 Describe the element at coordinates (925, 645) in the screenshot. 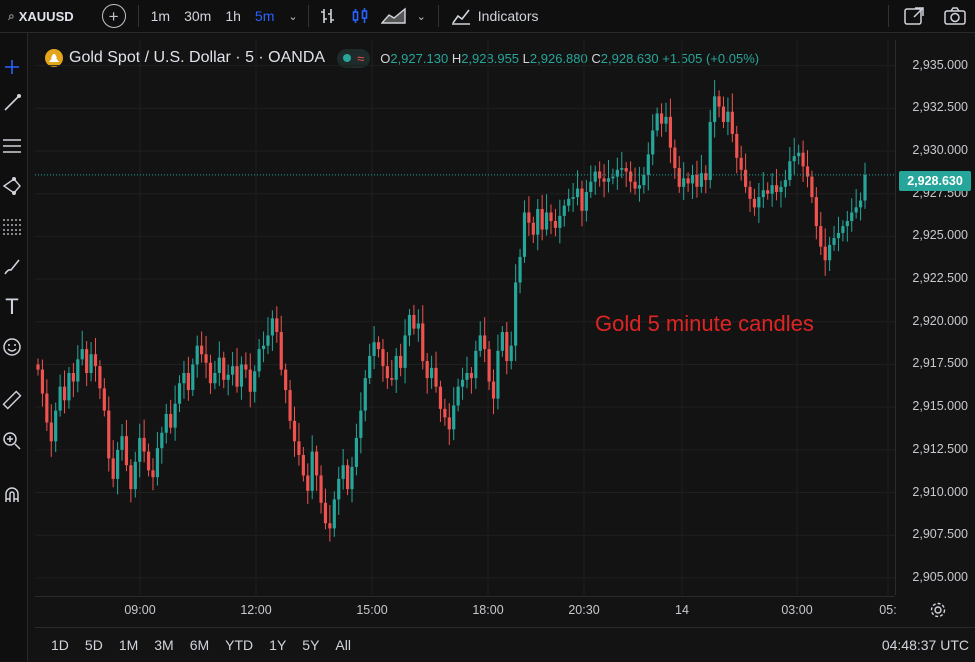

I see `clock-timezone: 04:48:37 UTC` at that location.